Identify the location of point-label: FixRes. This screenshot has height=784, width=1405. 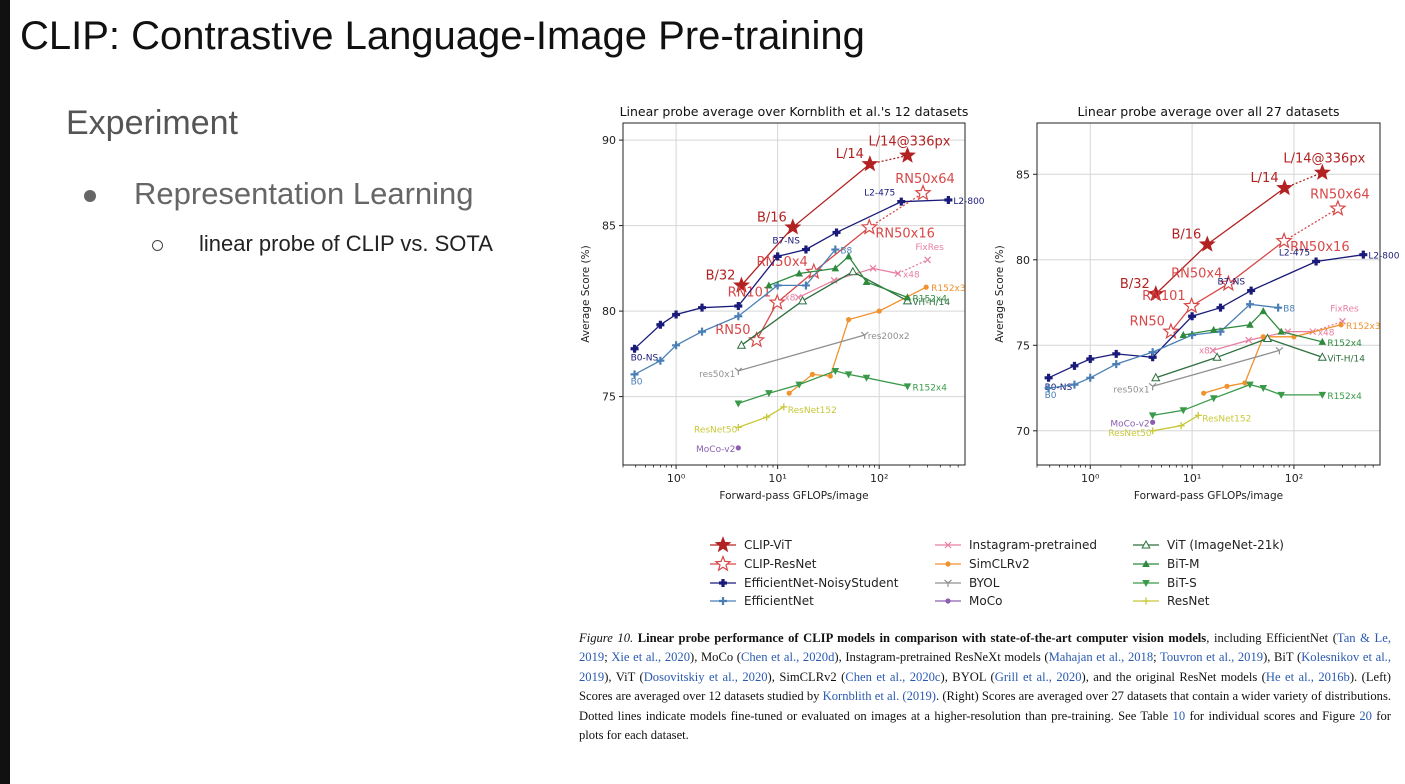
(1344, 309).